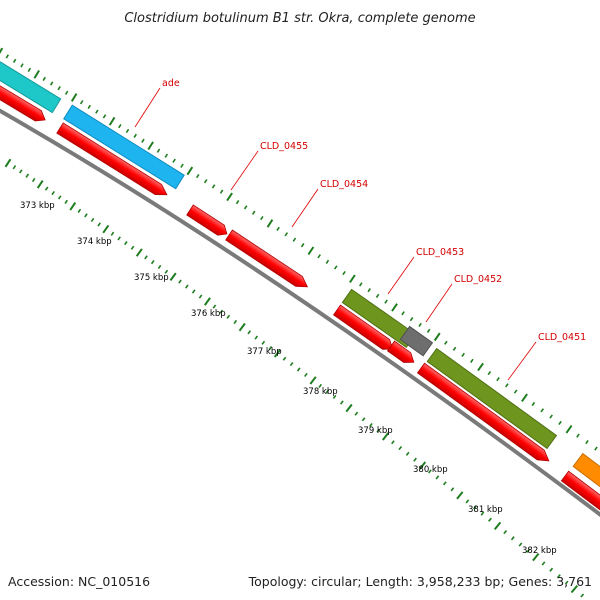 This screenshot has width=600, height=600. Describe the element at coordinates (79, 581) in the screenshot. I see `accession-text: Accession: NC_010516` at that location.